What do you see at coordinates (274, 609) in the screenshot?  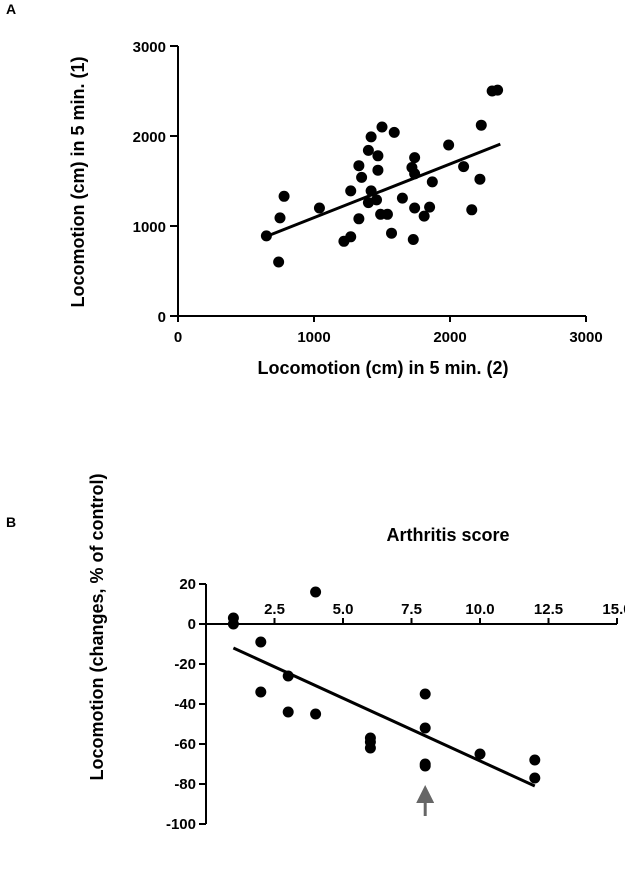 I see `panel-b-x-tick-label: 2.5` at bounding box center [274, 609].